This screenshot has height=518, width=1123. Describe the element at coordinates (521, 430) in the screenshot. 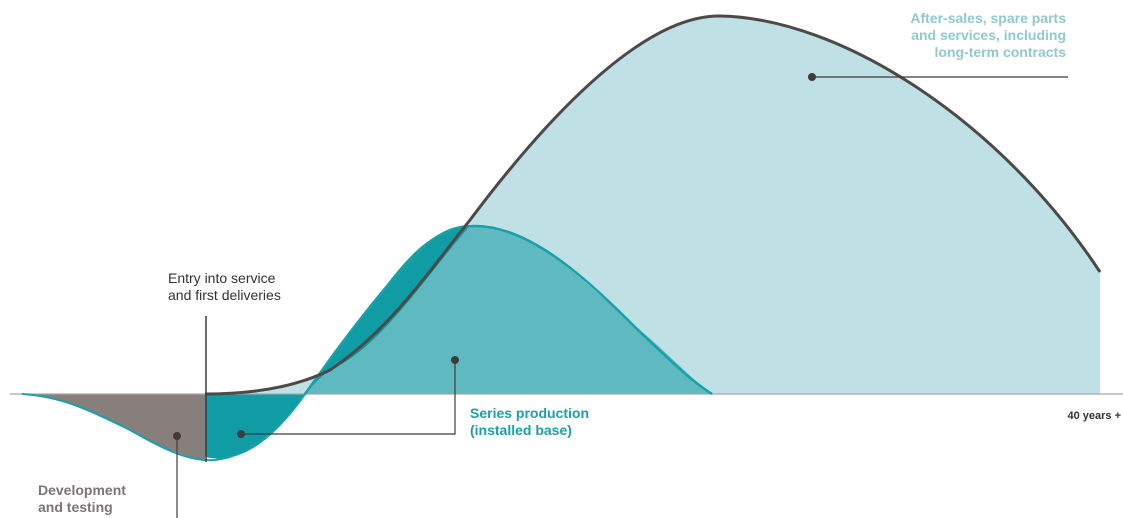

I see `series-label-line-2: (installed base)` at that location.